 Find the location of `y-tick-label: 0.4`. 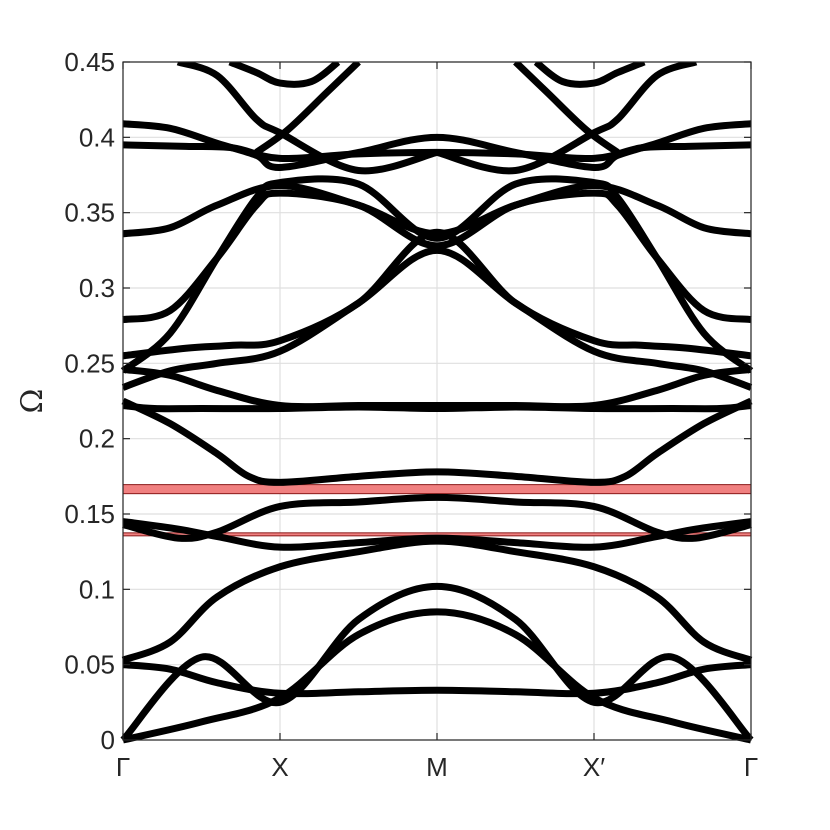

y-tick-label: 0.4 is located at coordinates (97, 137).